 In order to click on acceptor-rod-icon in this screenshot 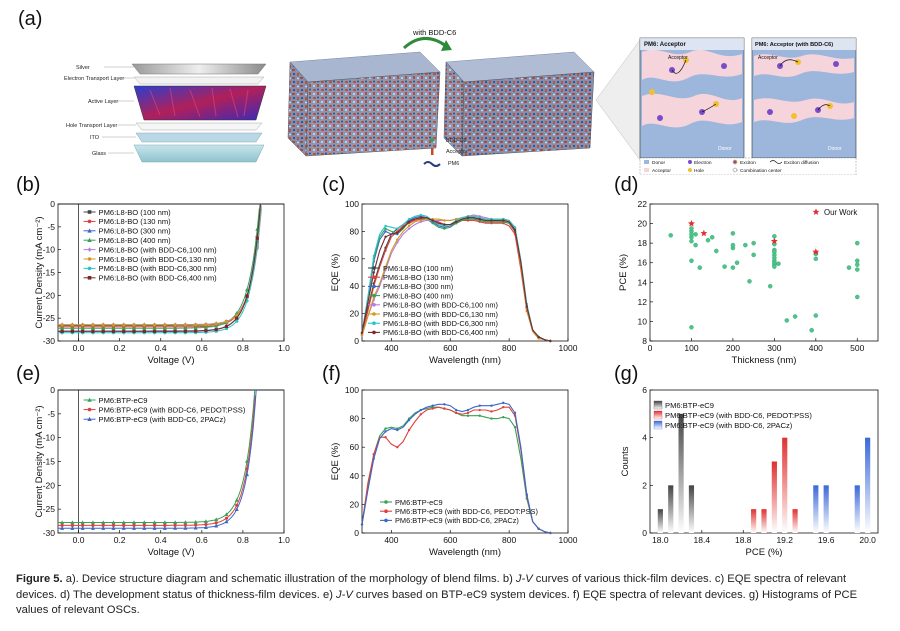, I will do `click(432, 151)`.